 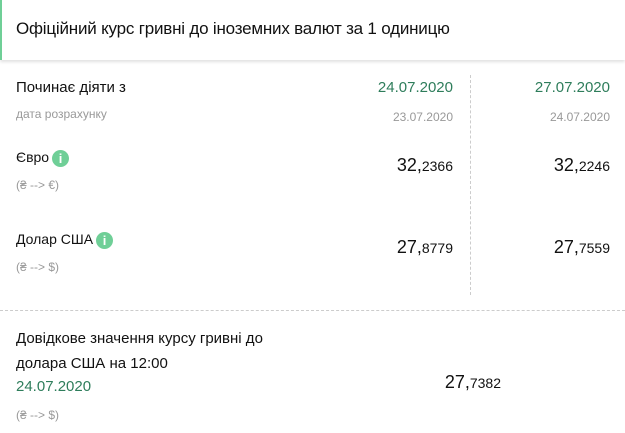 I want to click on column-divider, so click(x=470, y=185).